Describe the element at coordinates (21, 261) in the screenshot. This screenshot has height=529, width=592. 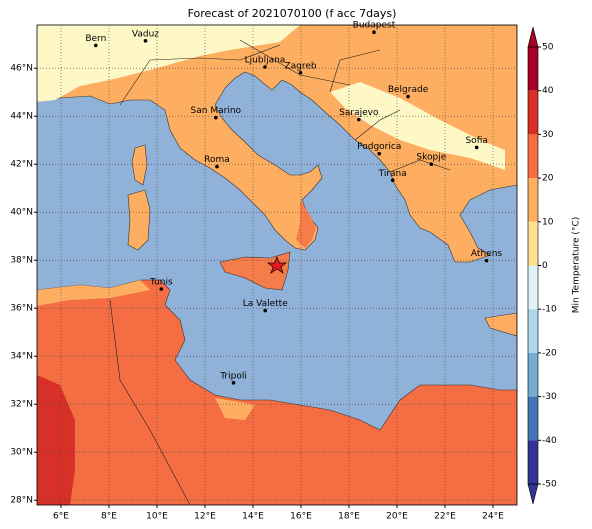
I see `y-tick-label: 38°N` at that location.